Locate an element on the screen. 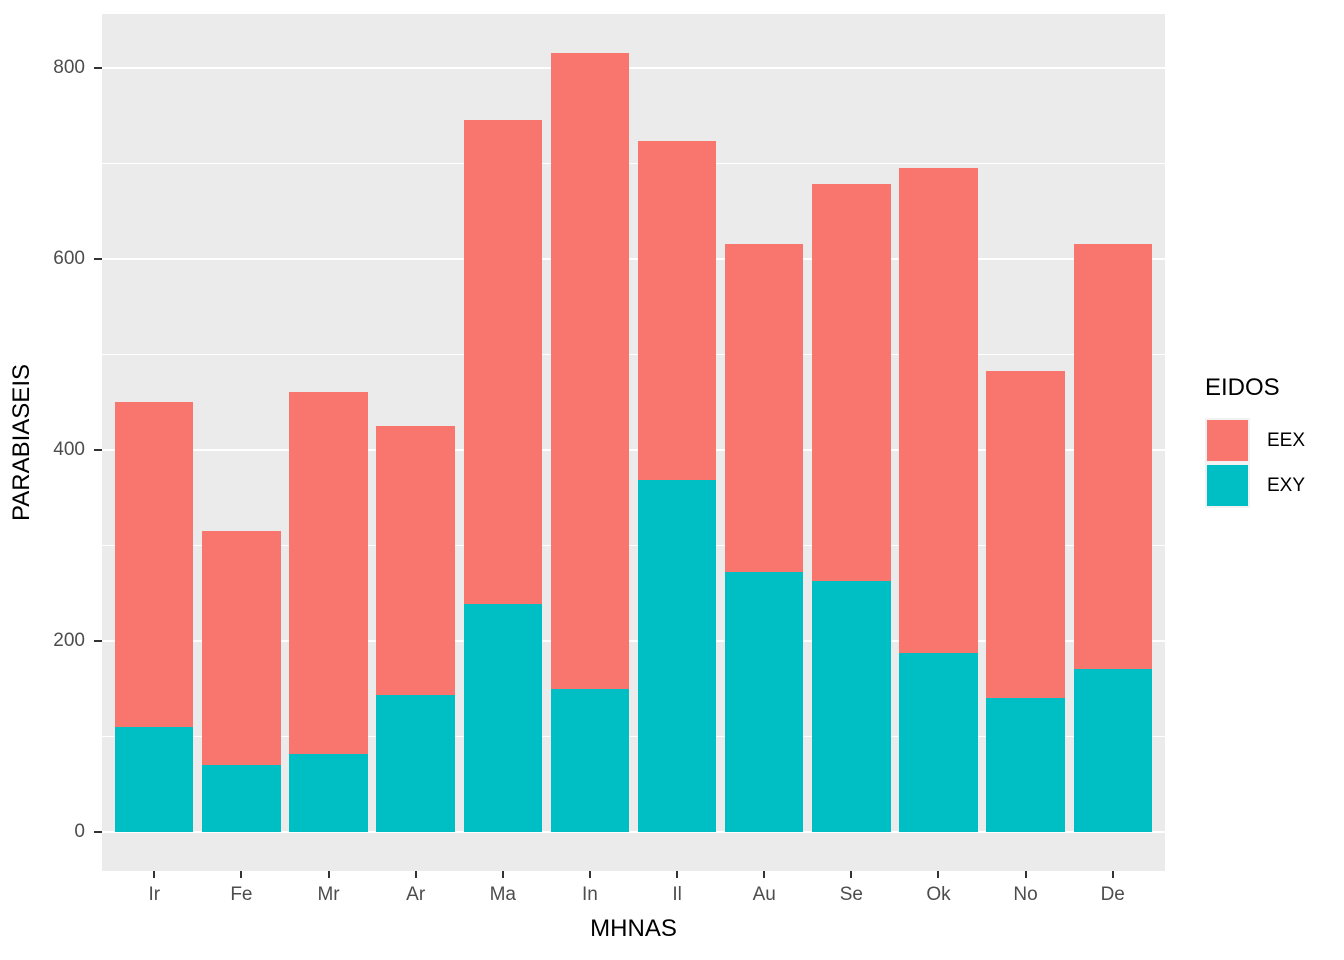 Image resolution: width=1344 pixels, height=960 pixels. legend-entries: EEX EXY is located at coordinates (1274, 463).